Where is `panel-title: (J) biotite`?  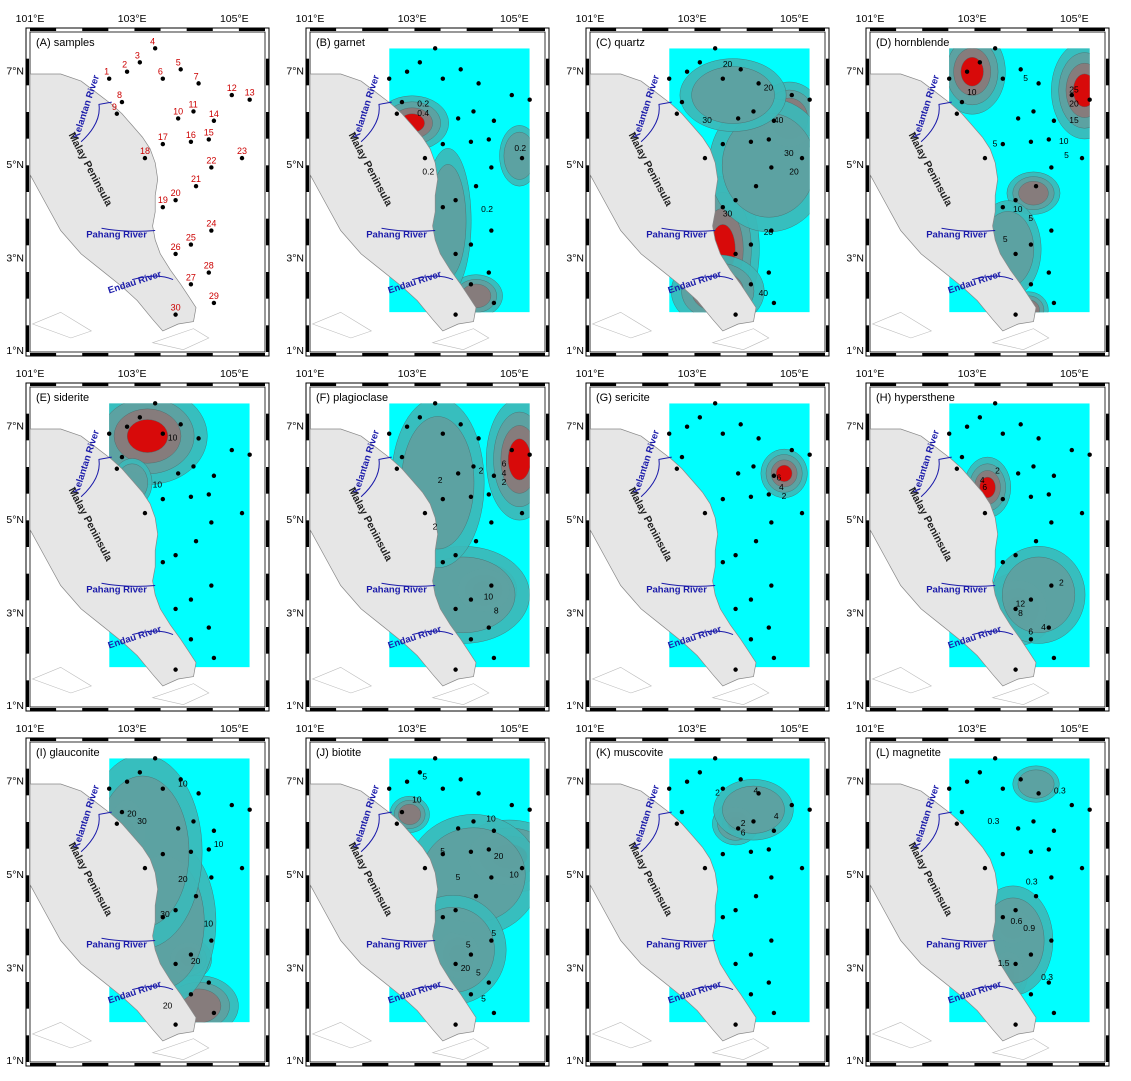 panel-title: (J) biotite is located at coordinates (338, 753).